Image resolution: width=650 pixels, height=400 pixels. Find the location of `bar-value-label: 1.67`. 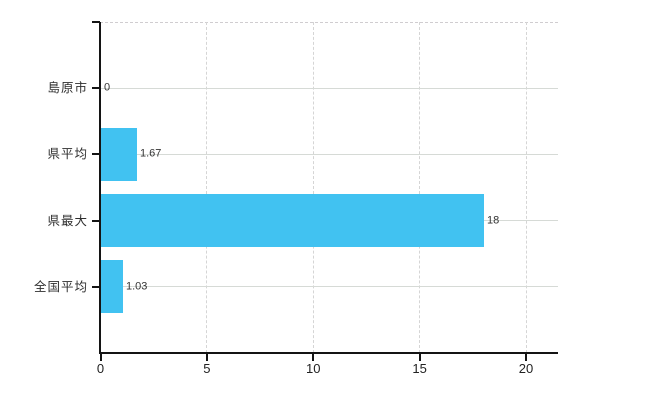

bar-value-label: 1.67 is located at coordinates (151, 153).